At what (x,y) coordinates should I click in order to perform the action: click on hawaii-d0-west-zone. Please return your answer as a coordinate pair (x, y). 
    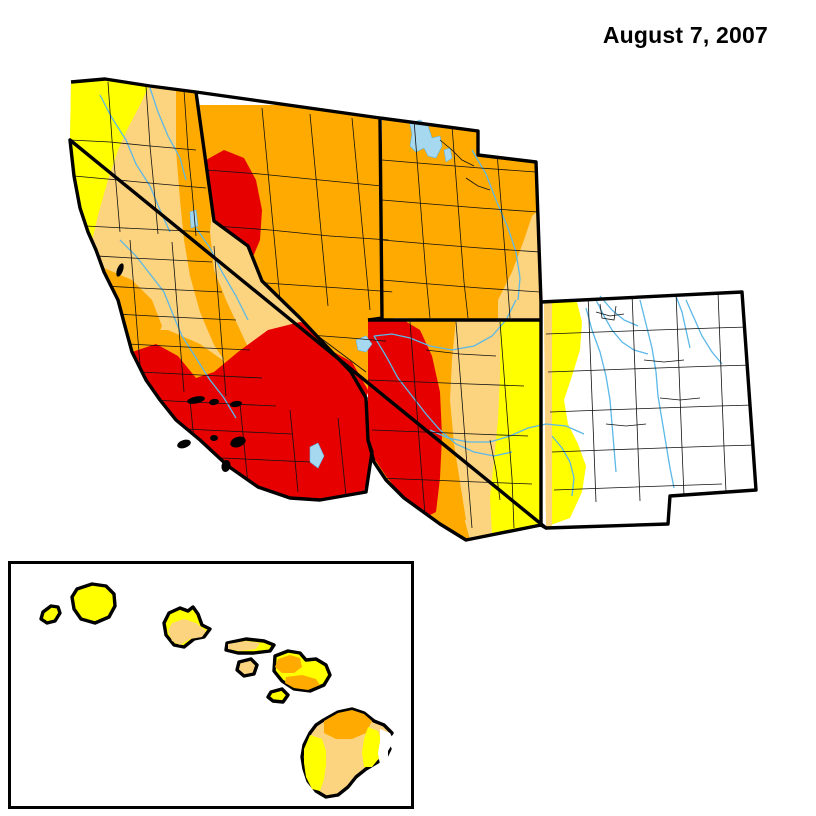
    Looking at the image, I should click on (315, 763).